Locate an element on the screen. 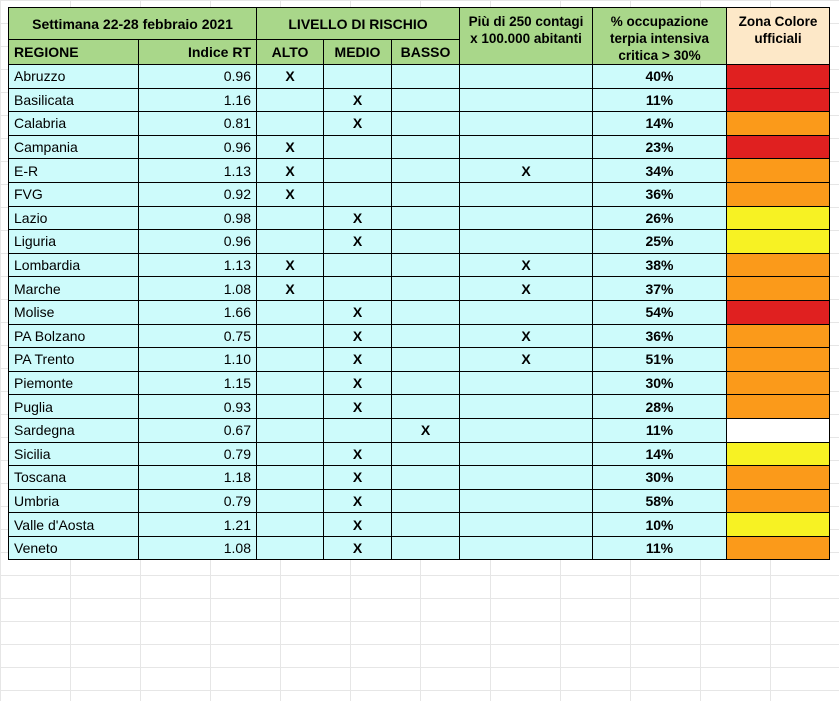  table-row: Liguria 0.96 X 25% is located at coordinates (419, 241).